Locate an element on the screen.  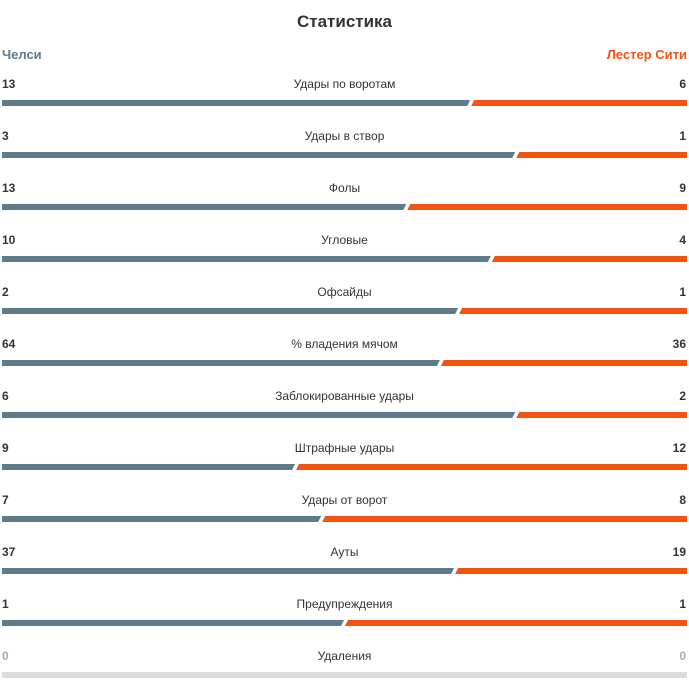
stat-label: Ауты is located at coordinates (344, 552).